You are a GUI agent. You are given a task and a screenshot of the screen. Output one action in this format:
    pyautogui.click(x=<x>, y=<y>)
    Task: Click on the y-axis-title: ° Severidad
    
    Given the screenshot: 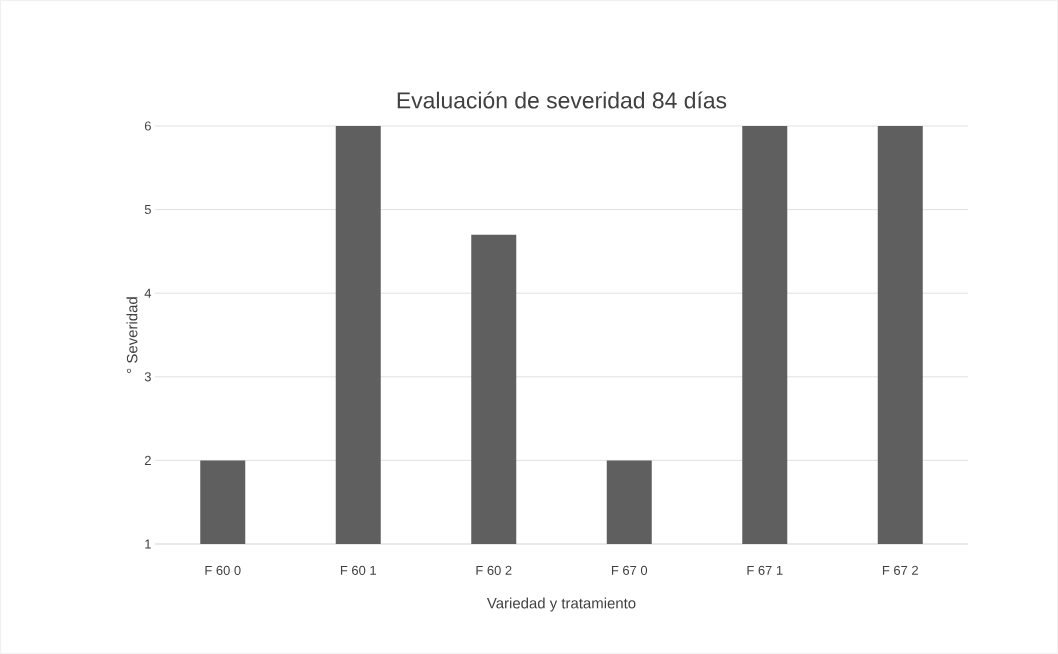 What is the action you would take?
    pyautogui.click(x=132, y=335)
    